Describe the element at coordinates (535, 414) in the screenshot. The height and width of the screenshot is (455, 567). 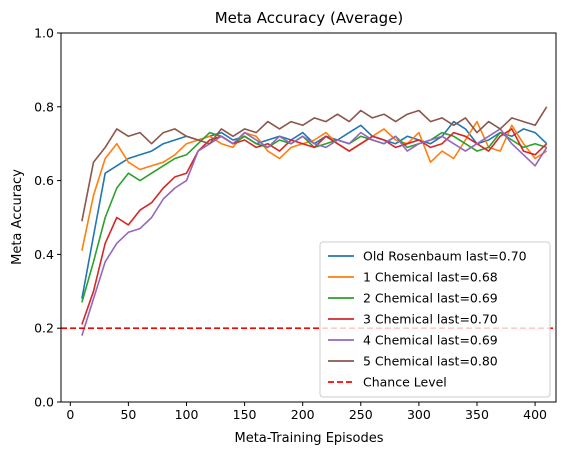
I see `x-tick-label: 400` at that location.